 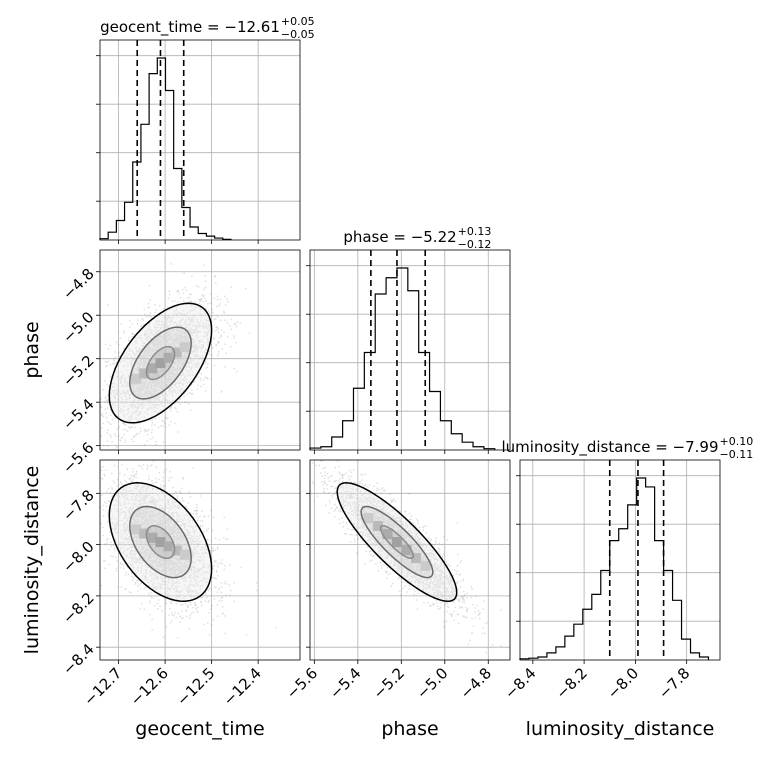 What do you see at coordinates (623, 683) in the screenshot?
I see `x-tick-label-luminosity_distance: −8.0` at bounding box center [623, 683].